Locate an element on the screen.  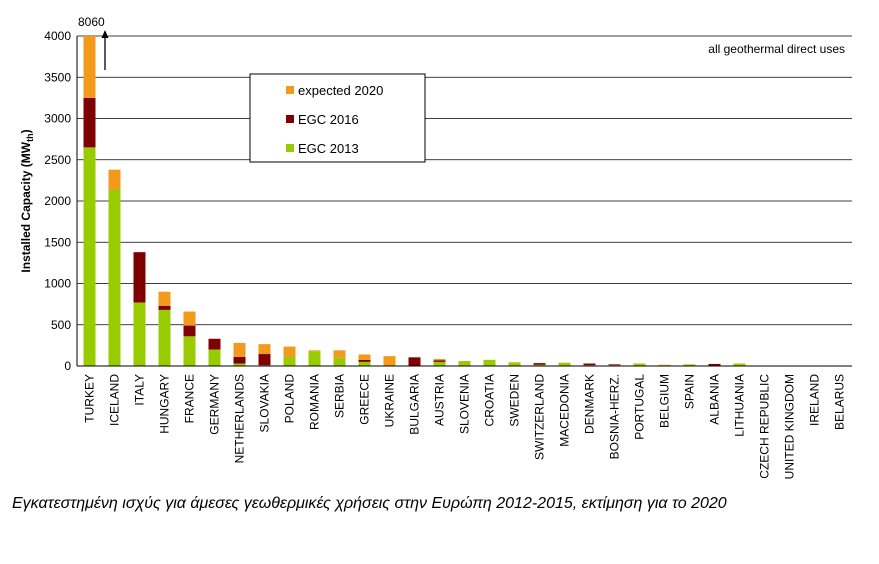
legend-box is located at coordinates (337, 118).